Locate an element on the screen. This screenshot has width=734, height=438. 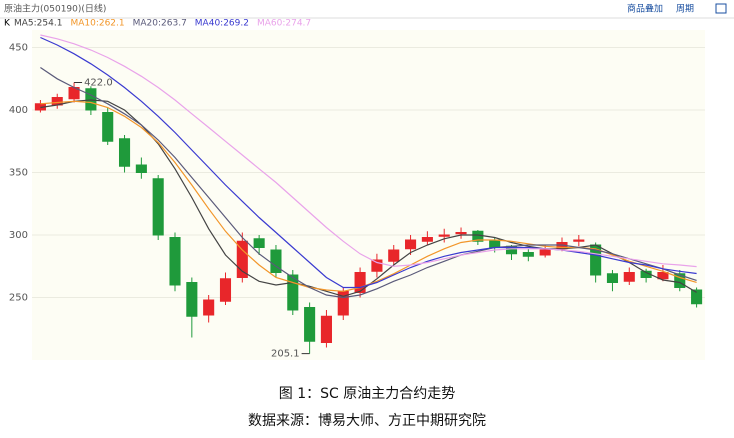
legend-prefix: K is located at coordinates (7, 24).